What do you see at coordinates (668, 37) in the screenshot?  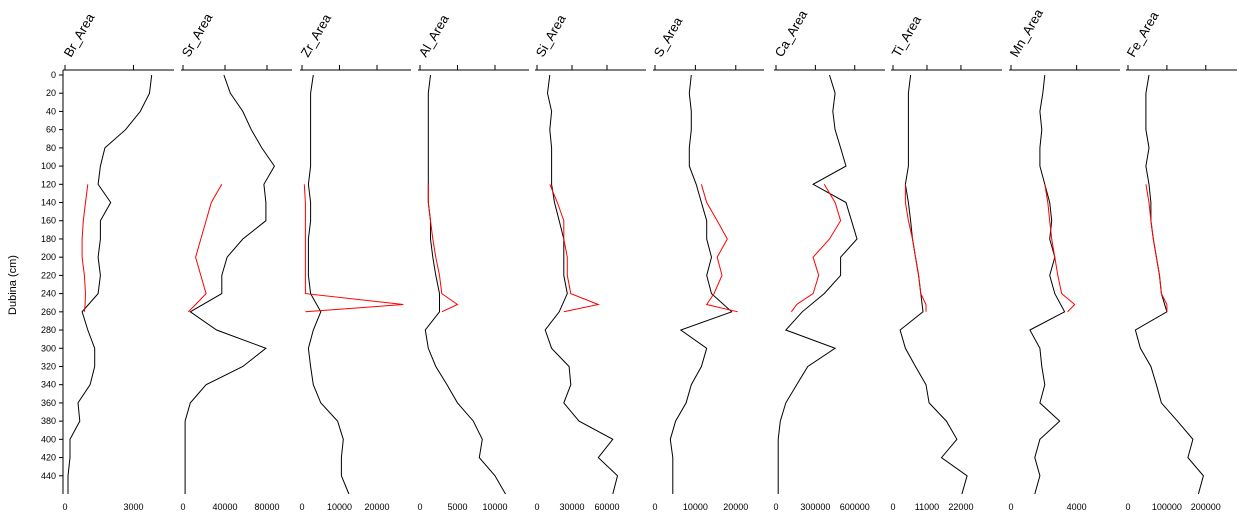 I see `panel-title: S_Area` at bounding box center [668, 37].